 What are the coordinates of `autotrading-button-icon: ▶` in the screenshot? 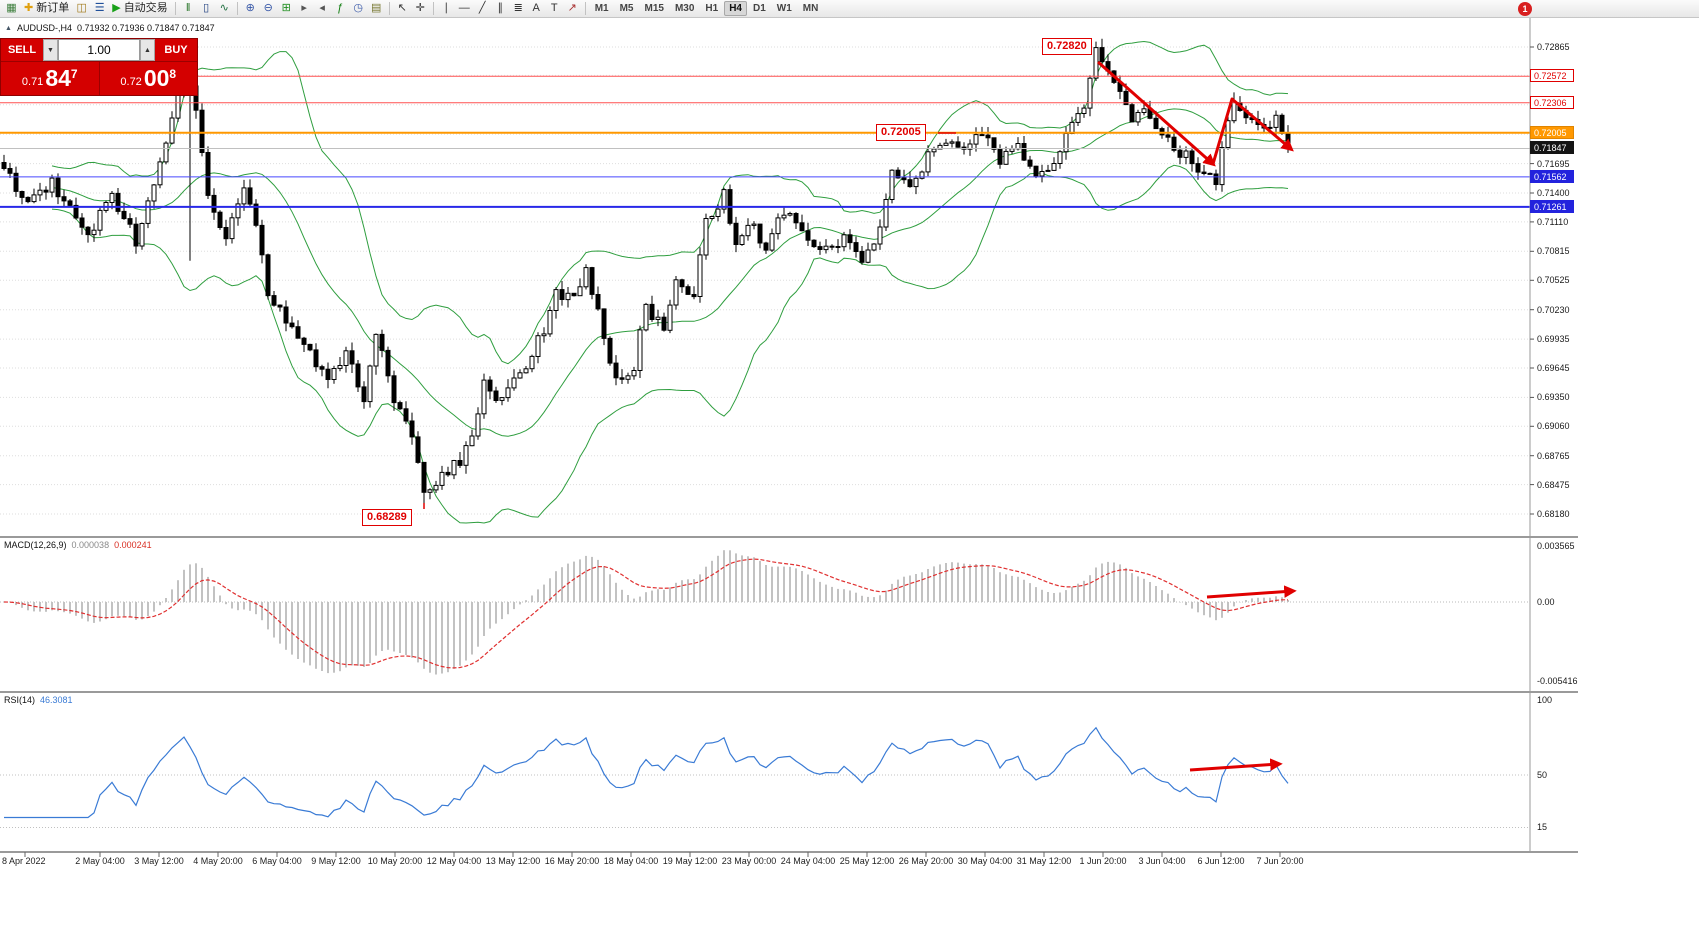 It's located at (116, 8).